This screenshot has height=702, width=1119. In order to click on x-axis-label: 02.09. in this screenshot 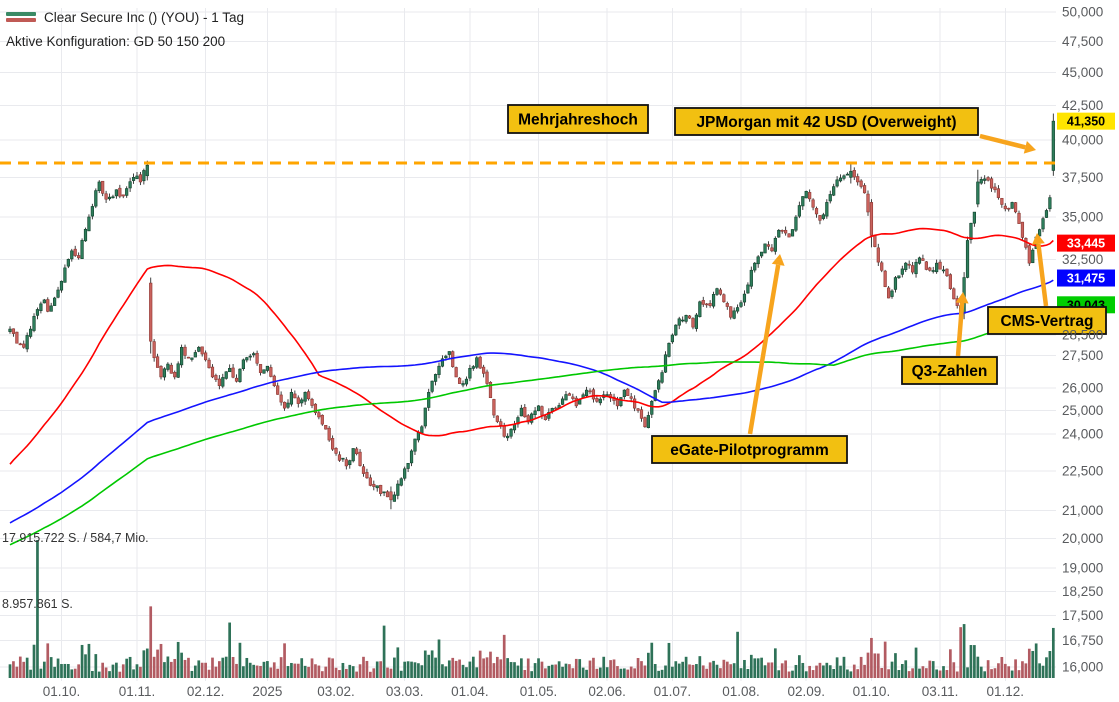, I will do `click(806, 691)`.